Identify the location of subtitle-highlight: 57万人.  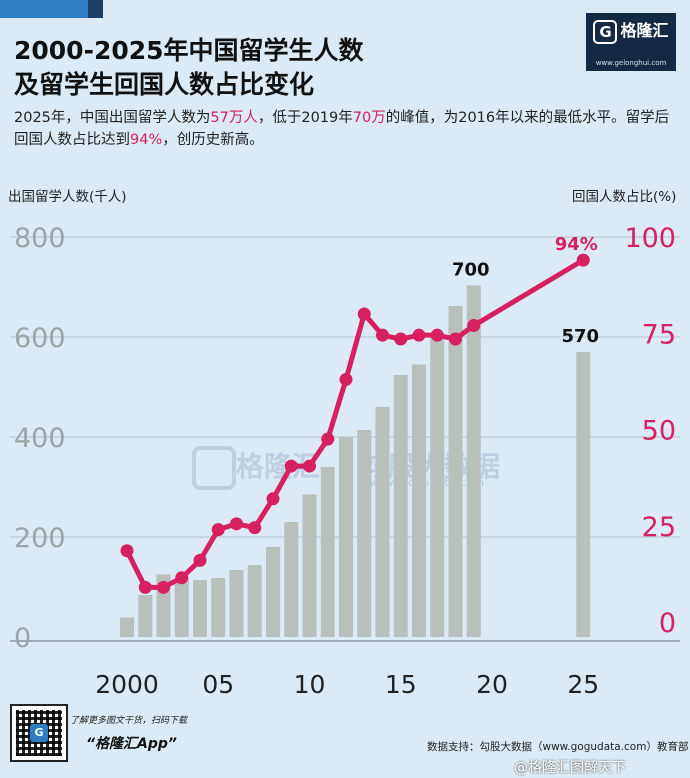
(234, 118).